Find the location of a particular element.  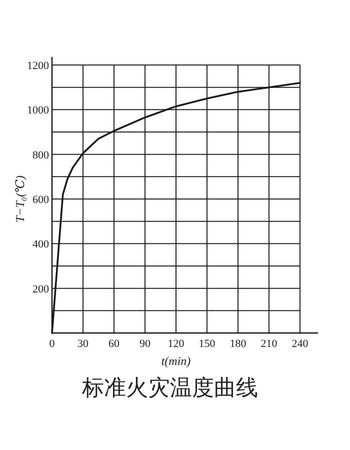

x-tick-label: 240 is located at coordinates (300, 344).